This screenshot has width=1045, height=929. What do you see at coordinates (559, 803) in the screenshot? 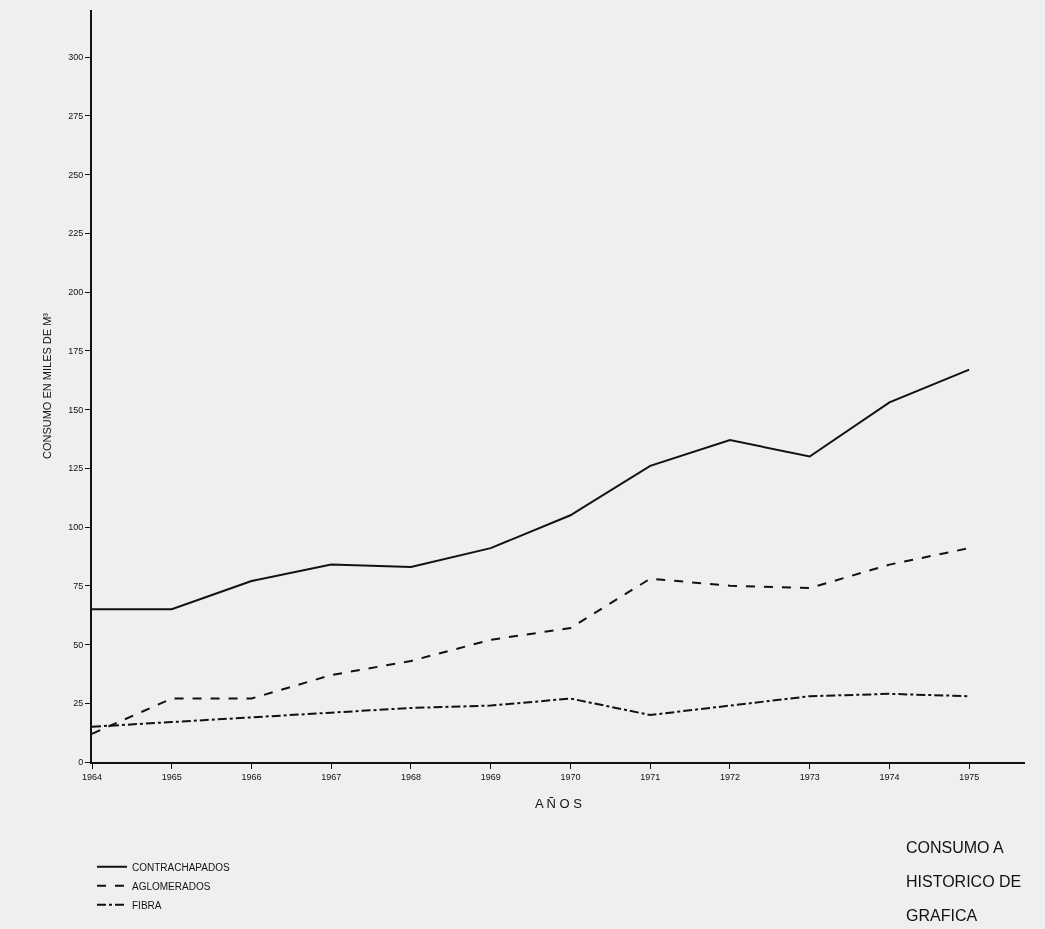
I see `x-axis-title: A Ñ O S` at bounding box center [559, 803].